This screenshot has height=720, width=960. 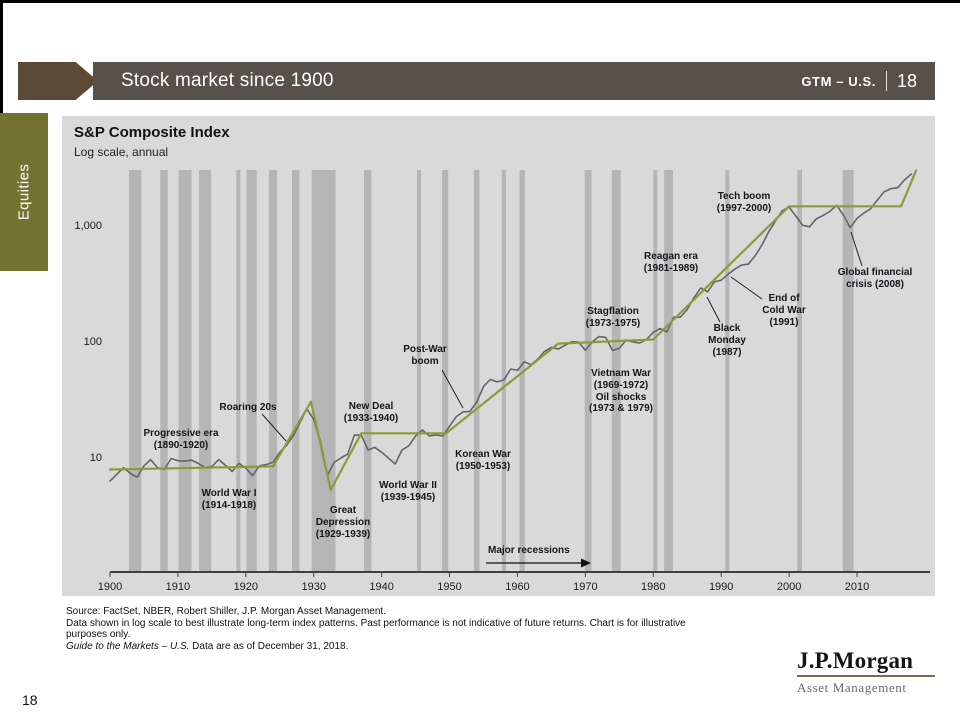 I want to click on annotation-line: World War II, so click(x=408, y=485).